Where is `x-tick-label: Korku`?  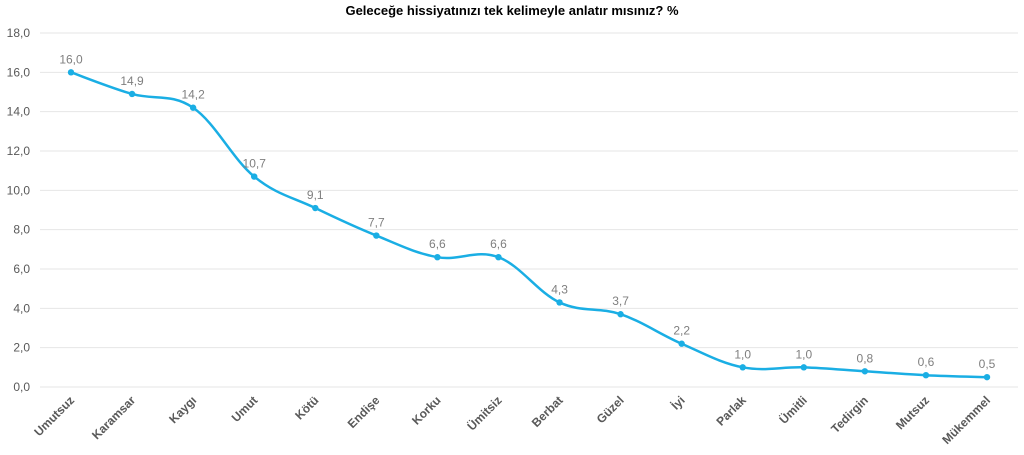
x-tick-label: Korku is located at coordinates (426, 410).